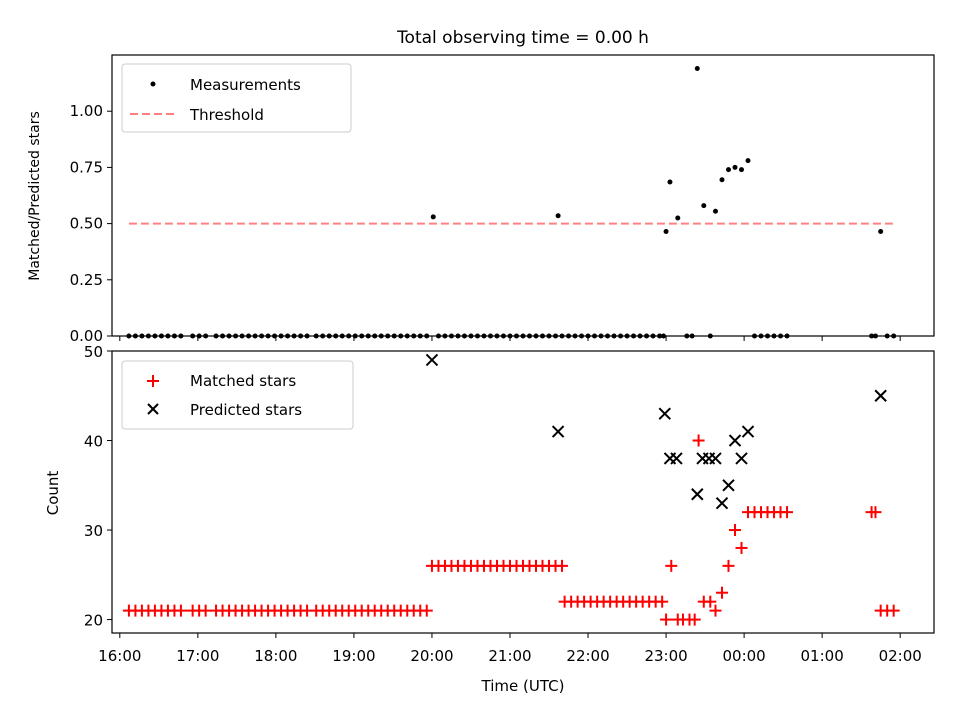  Describe the element at coordinates (153, 409) in the screenshot. I see `legend-marker-predicted-stars` at that location.